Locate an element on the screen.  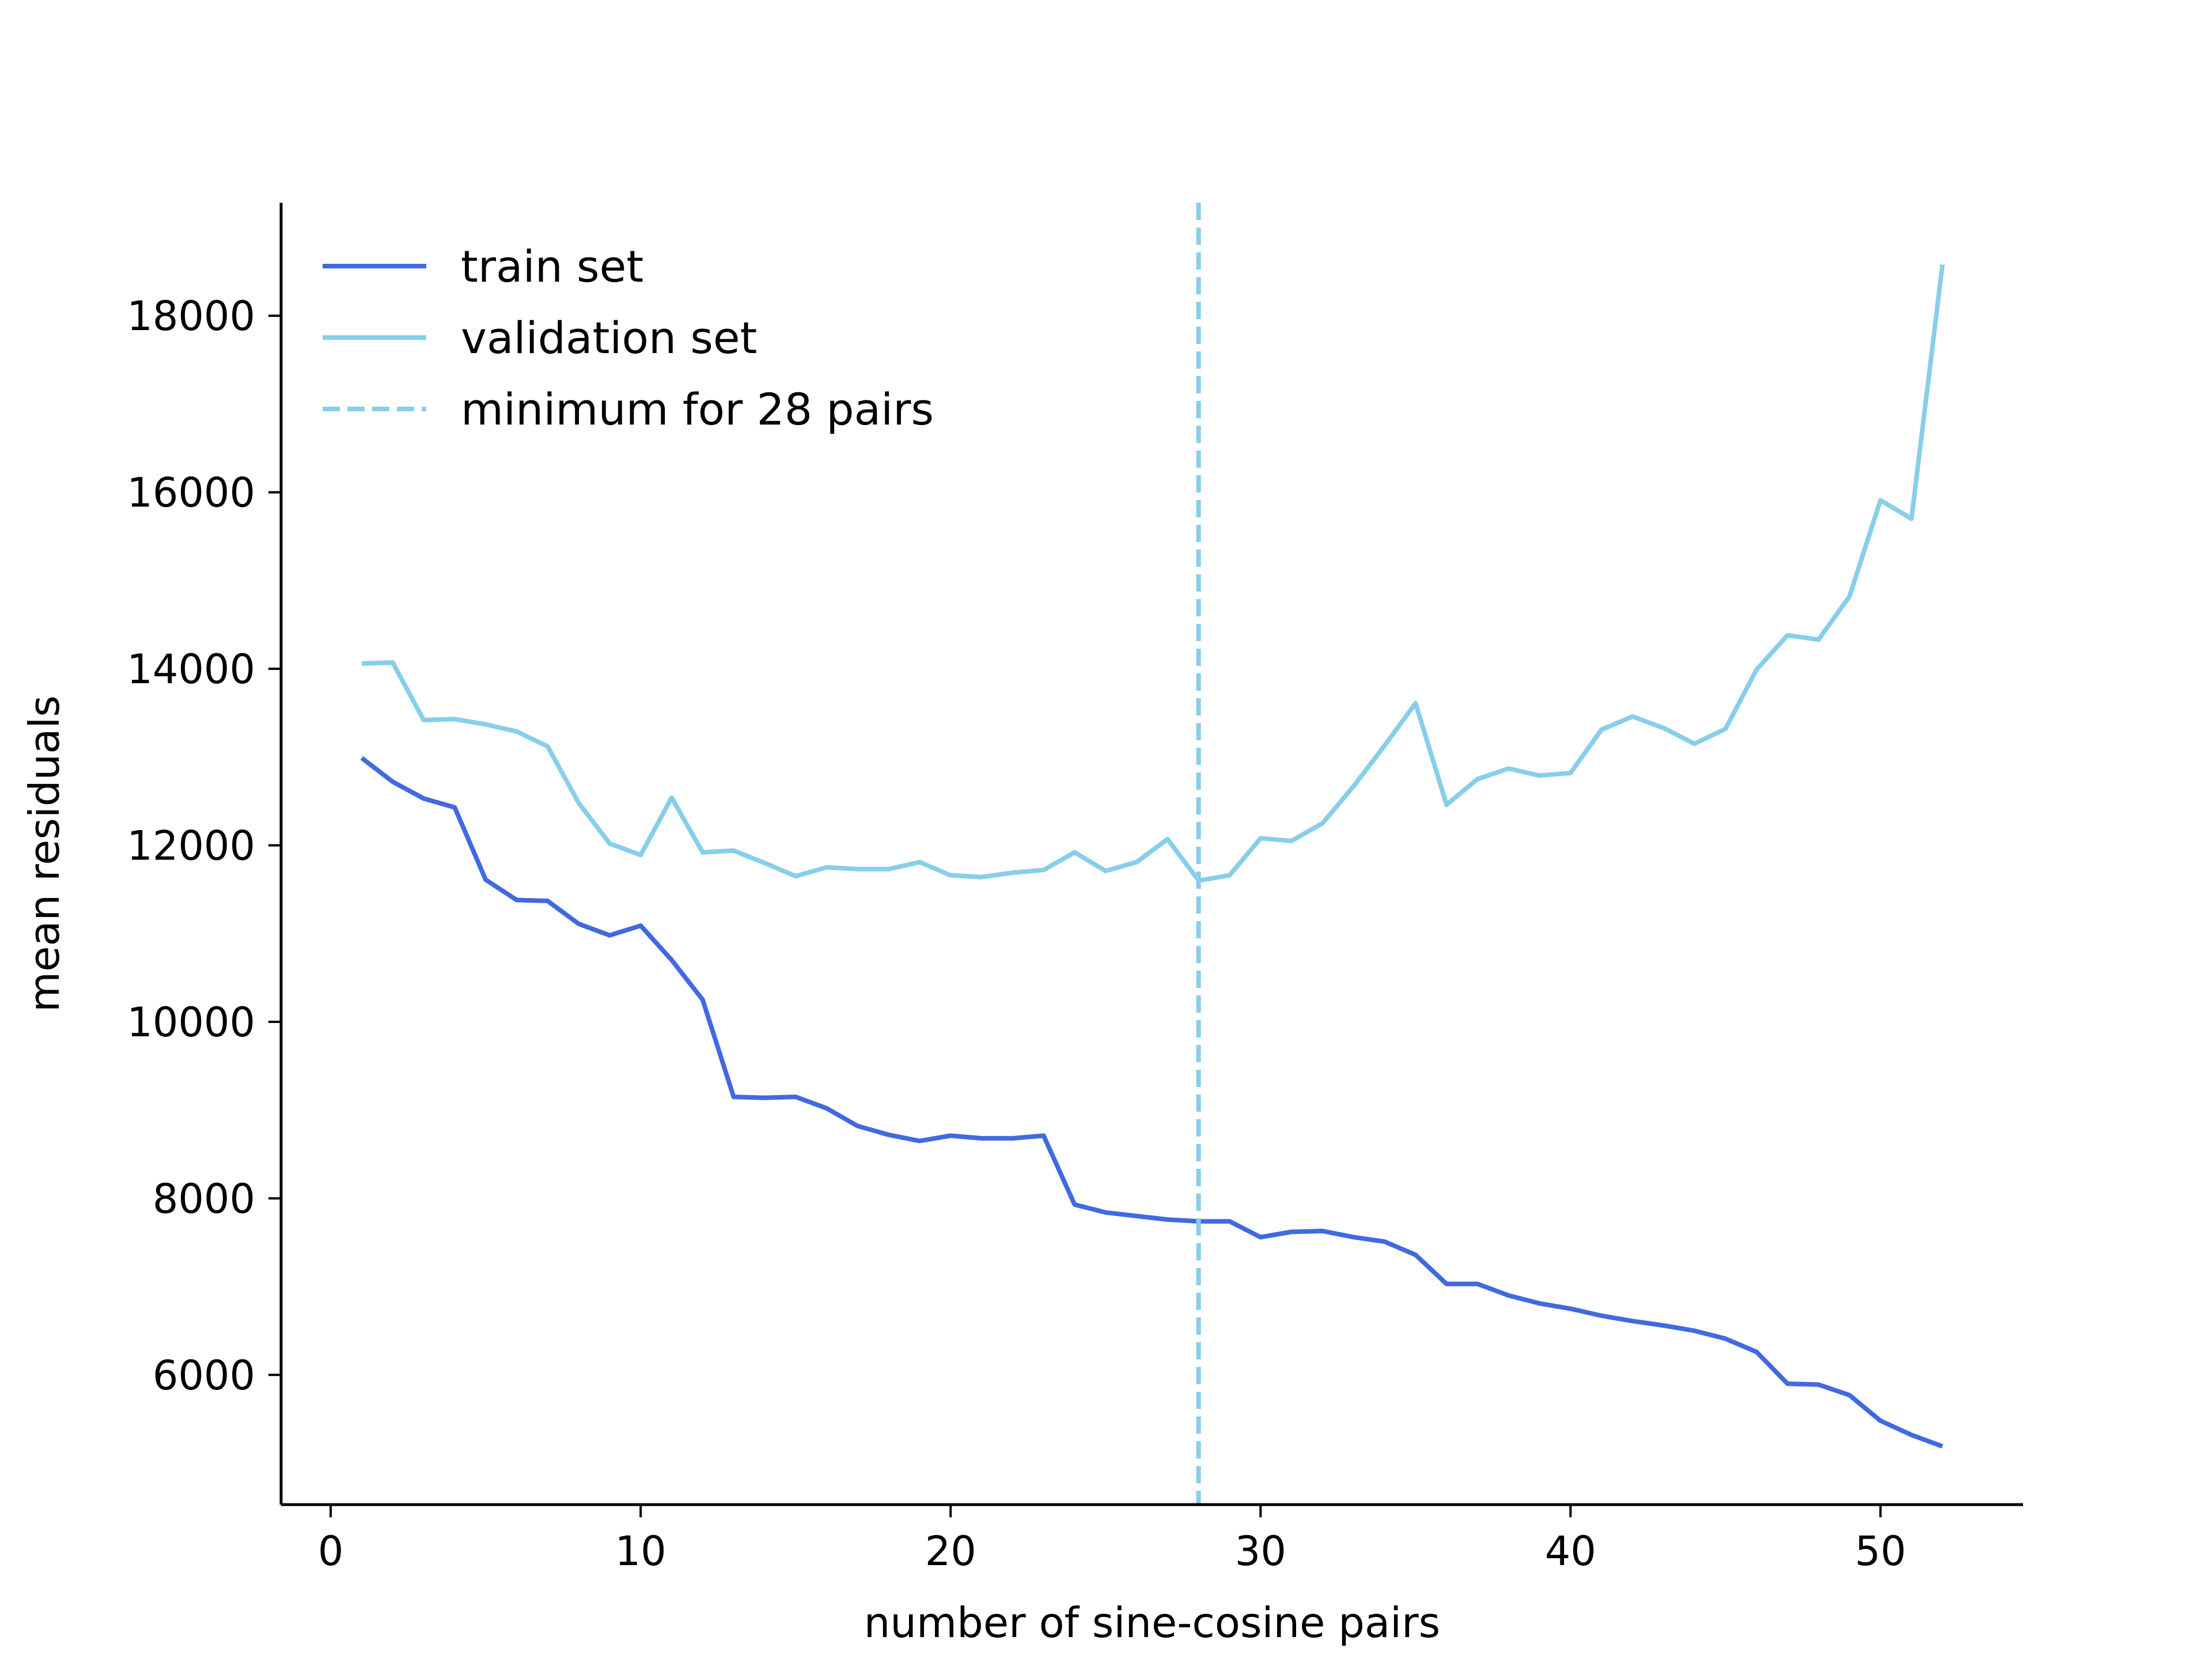
x-tick-label: 10 is located at coordinates (640, 1551).